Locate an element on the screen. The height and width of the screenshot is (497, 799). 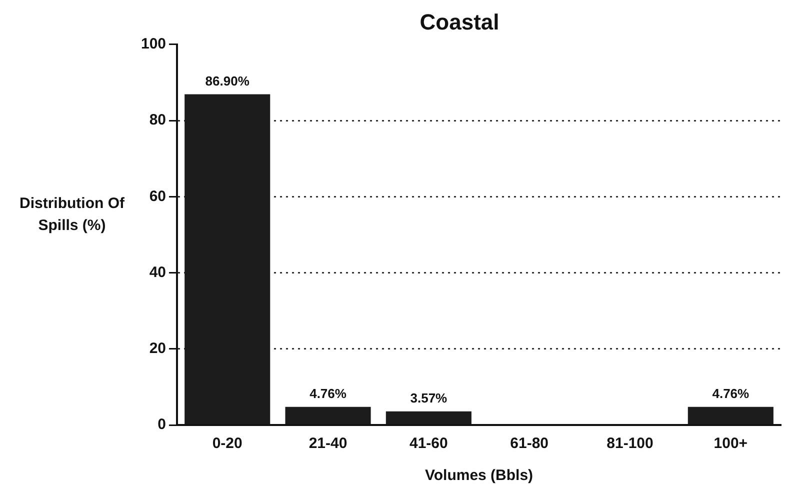
data-label: 3.57% is located at coordinates (429, 398).